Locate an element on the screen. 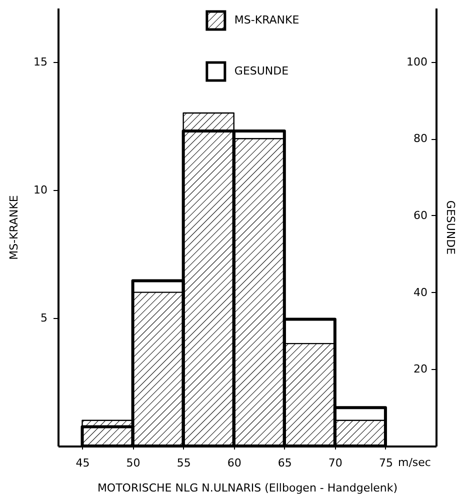 Image resolution: width=463 pixels, height=501 pixels. text: m/sec is located at coordinates (414, 462).